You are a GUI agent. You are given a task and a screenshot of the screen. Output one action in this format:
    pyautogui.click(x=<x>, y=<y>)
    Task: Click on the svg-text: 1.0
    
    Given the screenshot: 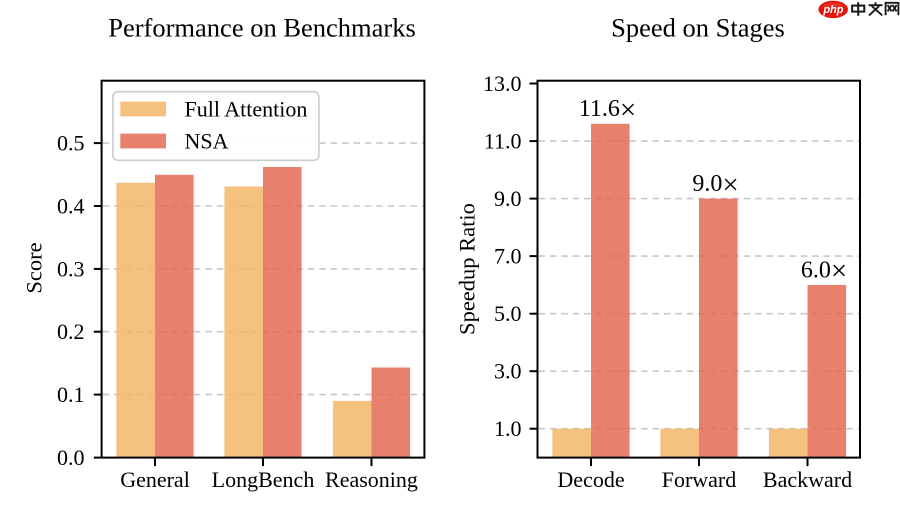 What is the action you would take?
    pyautogui.click(x=508, y=428)
    